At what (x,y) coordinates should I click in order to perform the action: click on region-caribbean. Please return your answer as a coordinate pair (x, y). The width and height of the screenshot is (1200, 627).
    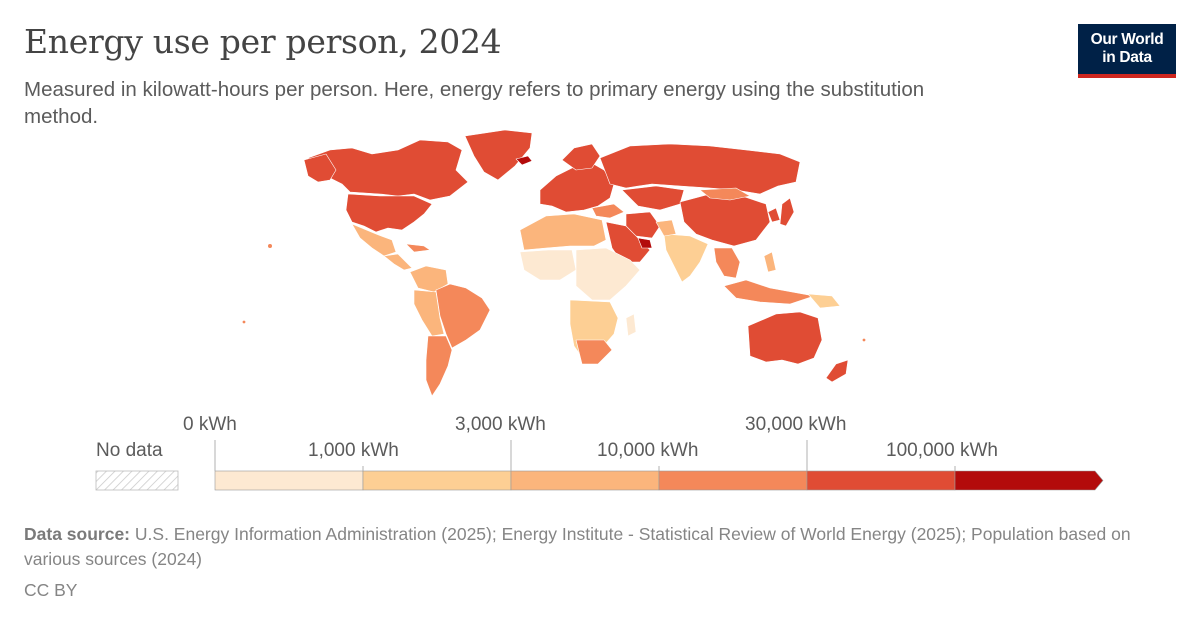
    Looking at the image, I should click on (418, 248).